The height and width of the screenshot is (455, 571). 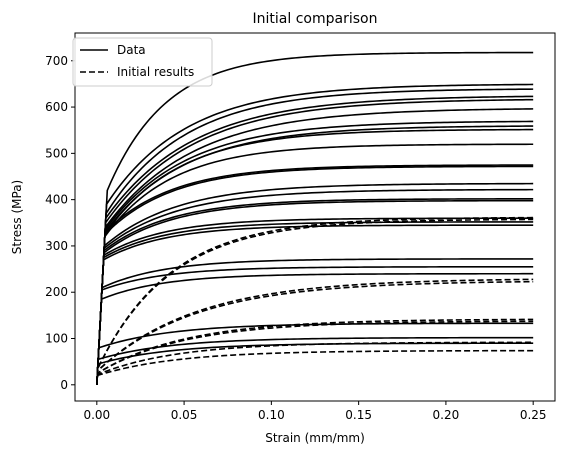 I want to click on y-tick-label: 500, so click(x=56, y=153).